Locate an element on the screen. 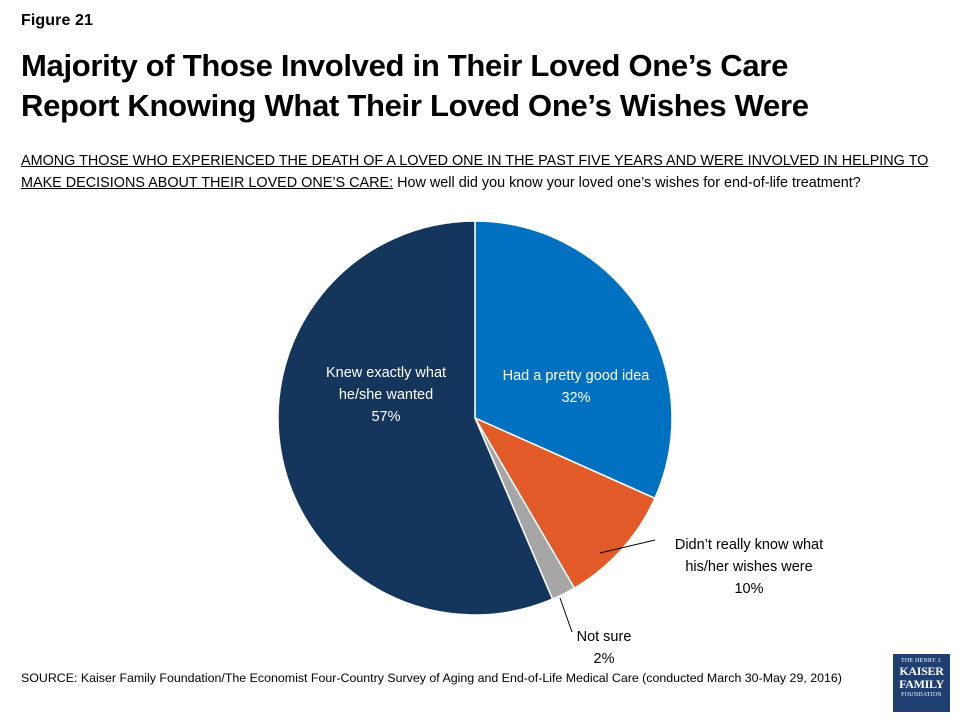 Image resolution: width=960 pixels, height=720 pixels. pie-value-label: 10% is located at coordinates (748, 589).